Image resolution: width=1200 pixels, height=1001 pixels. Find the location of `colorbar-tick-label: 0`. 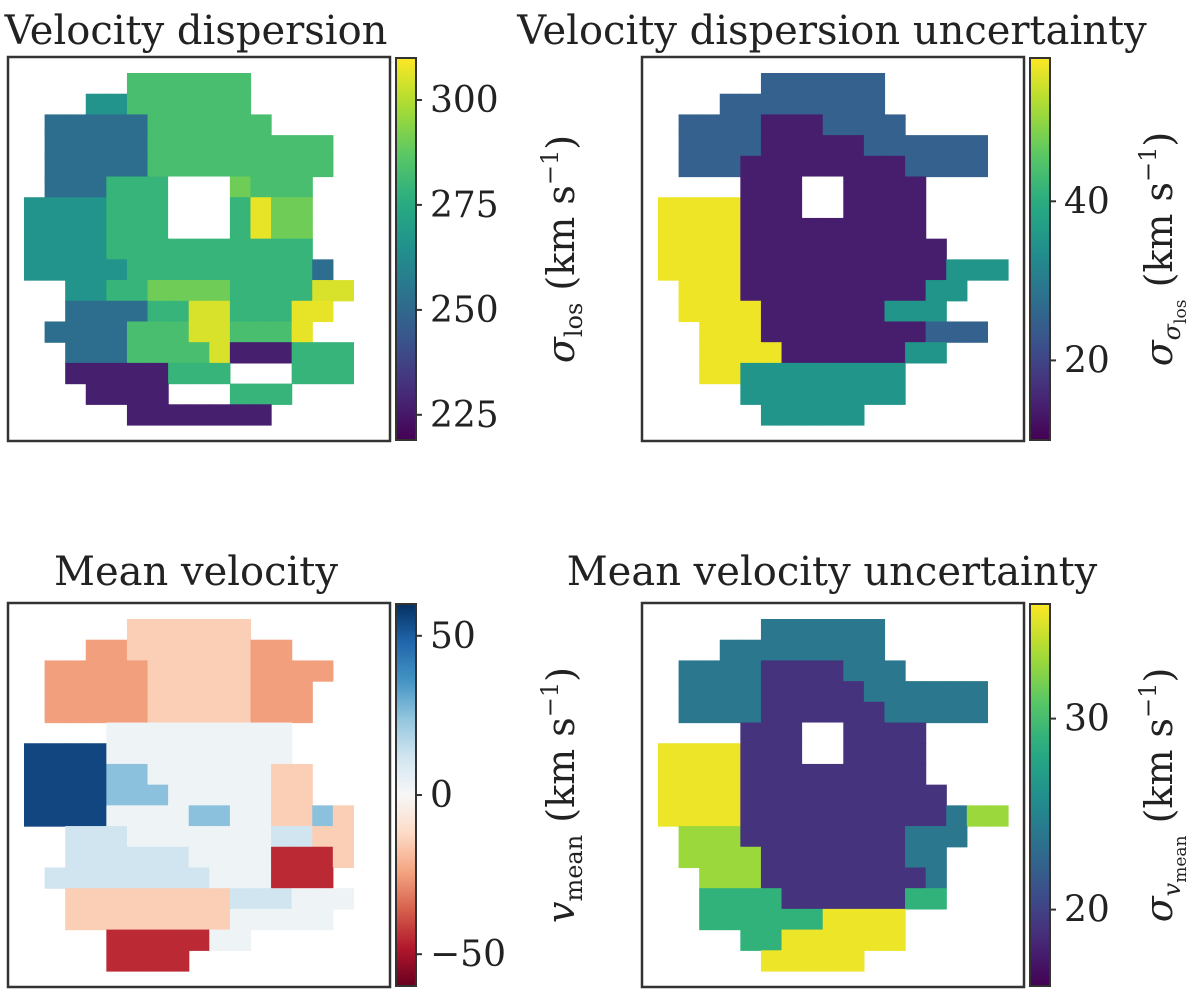

colorbar-tick-label: 0 is located at coordinates (441, 795).